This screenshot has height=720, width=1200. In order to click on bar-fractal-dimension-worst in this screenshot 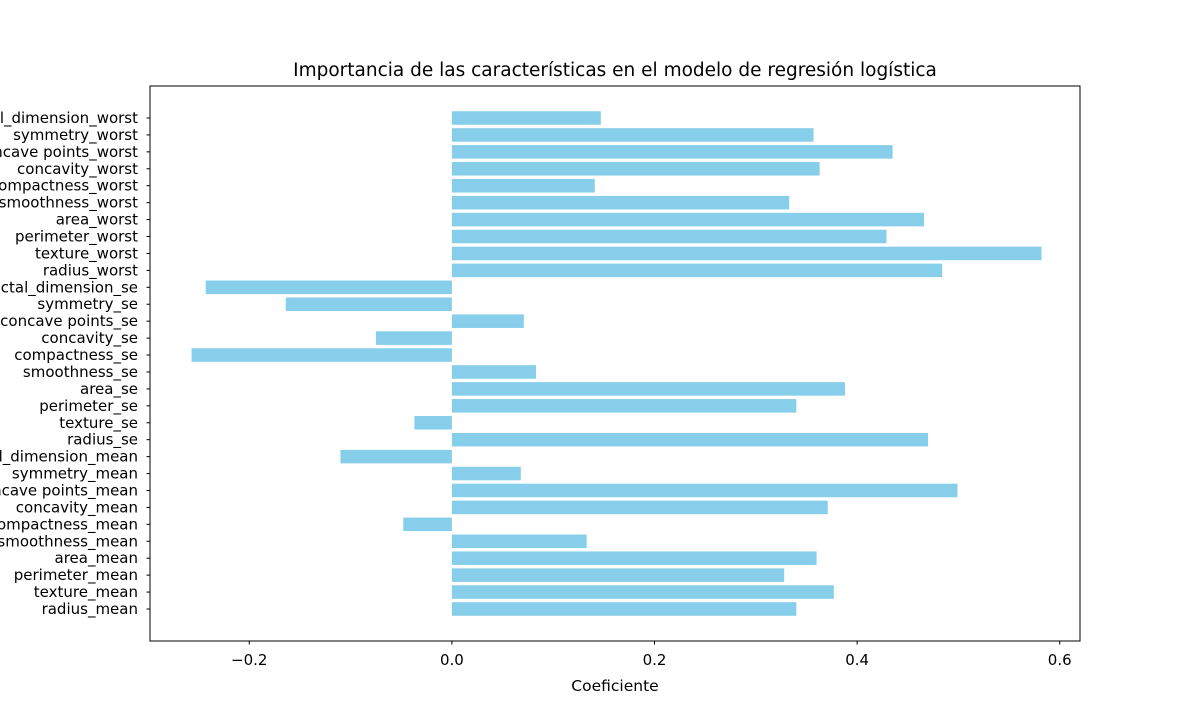, I will do `click(526, 118)`.